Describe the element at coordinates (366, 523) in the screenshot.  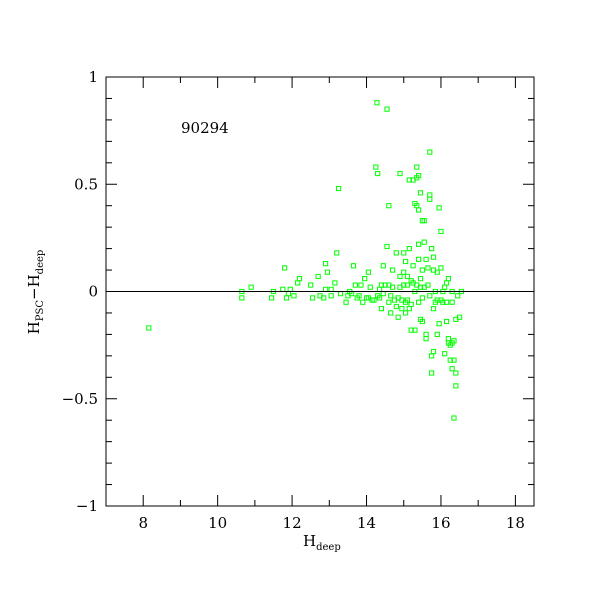
I see `x-tick-label: 14` at that location.